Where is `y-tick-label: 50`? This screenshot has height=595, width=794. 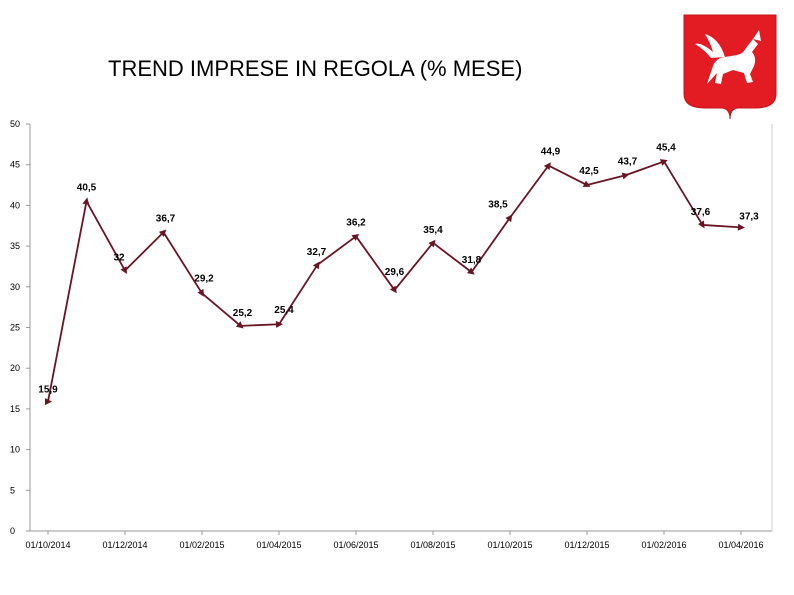
y-tick-label: 50 is located at coordinates (15, 124).